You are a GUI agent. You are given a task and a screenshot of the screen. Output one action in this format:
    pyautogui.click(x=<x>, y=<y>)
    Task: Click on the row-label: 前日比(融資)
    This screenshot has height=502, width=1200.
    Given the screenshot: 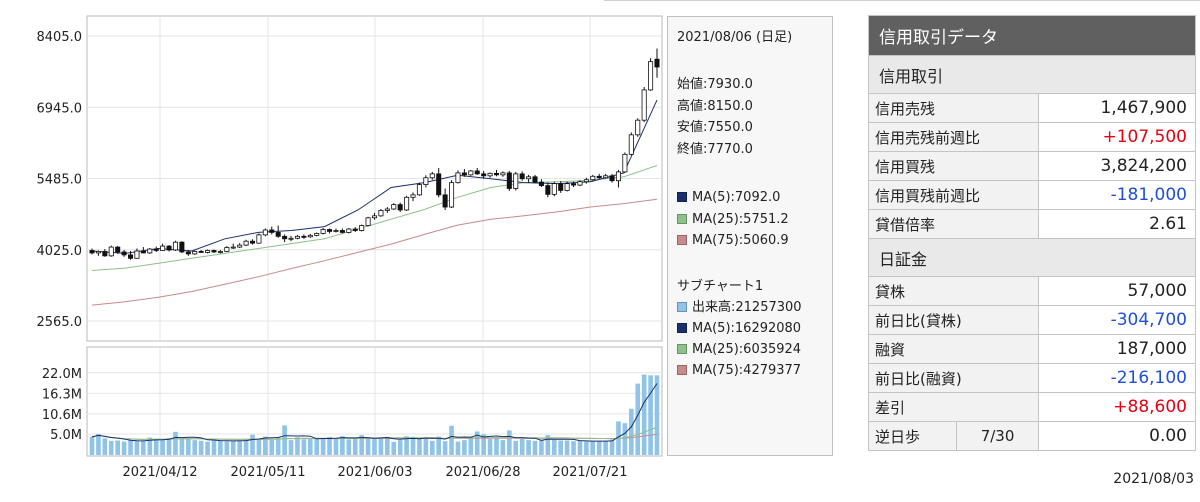 What is the action you would take?
    pyautogui.click(x=953, y=378)
    